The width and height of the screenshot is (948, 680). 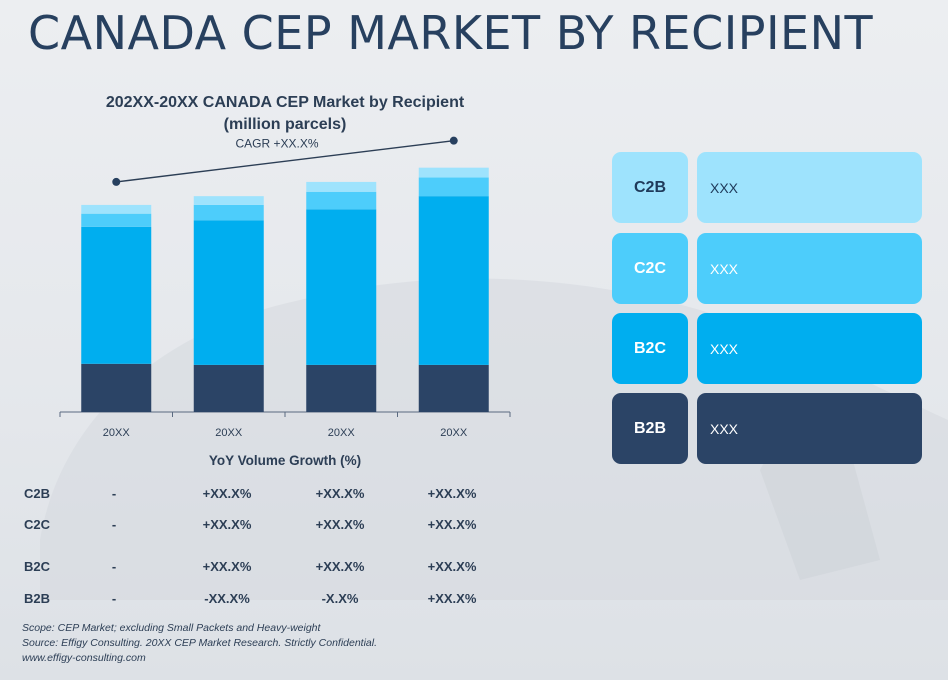 What do you see at coordinates (276, 143) in the screenshot?
I see `cagr-label: CAGR +XX.X%` at bounding box center [276, 143].